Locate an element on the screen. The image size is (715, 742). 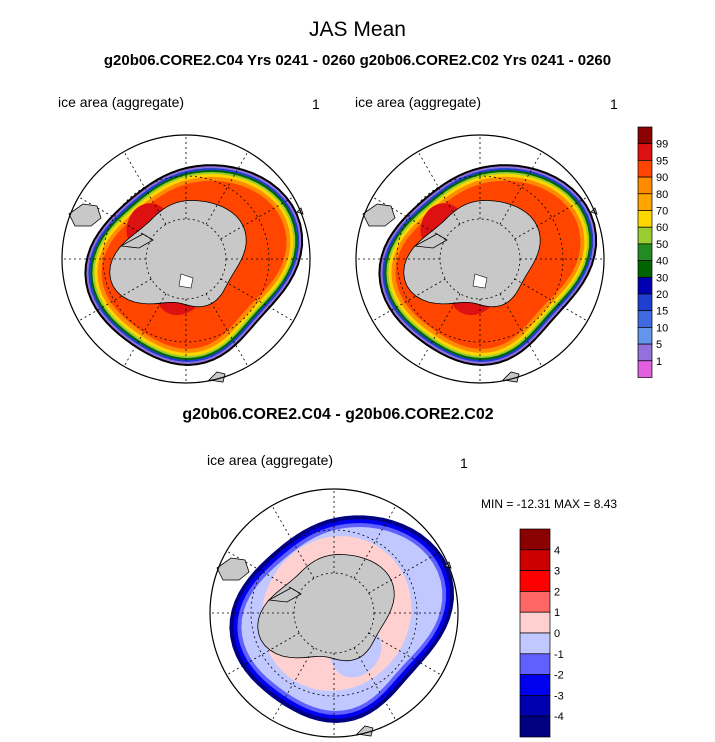
colorbar-tick-label: 90 is located at coordinates (662, 178).